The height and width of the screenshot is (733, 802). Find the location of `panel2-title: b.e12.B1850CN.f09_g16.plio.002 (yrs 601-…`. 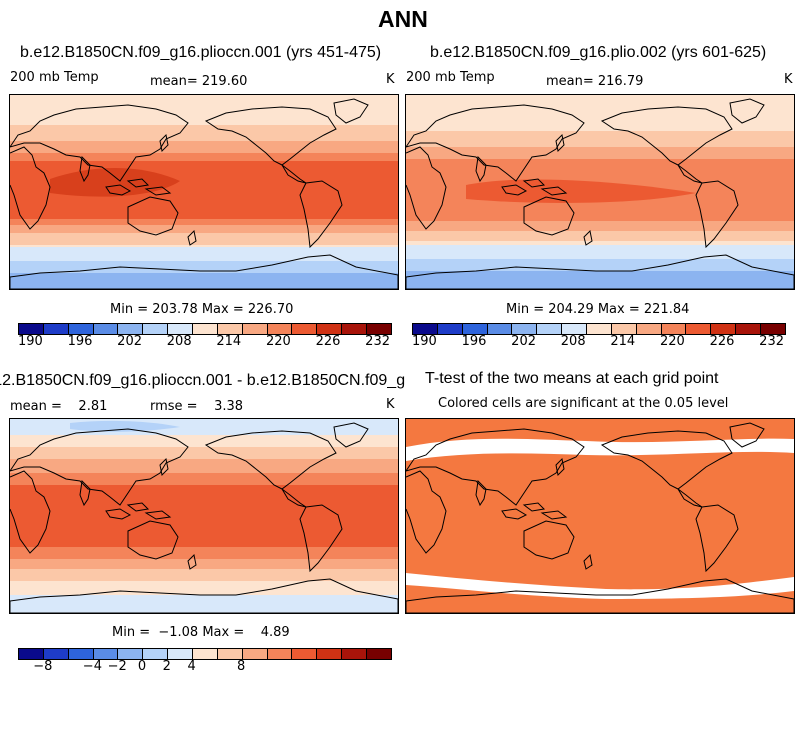

panel2-title: b.e12.B1850CN.f09_g16.plio.002 (yrs 601-… is located at coordinates (598, 52).